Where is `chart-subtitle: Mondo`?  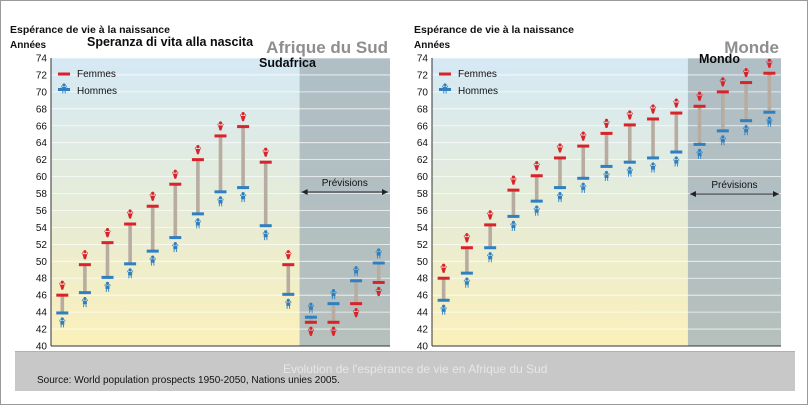 chart-subtitle: Mondo is located at coordinates (719, 59).